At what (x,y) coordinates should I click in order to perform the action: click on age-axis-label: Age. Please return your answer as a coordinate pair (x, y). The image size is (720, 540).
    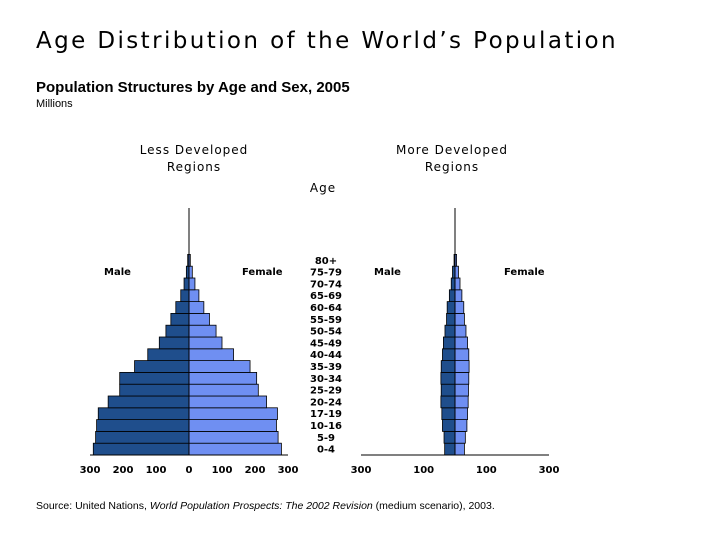
    Looking at the image, I should click on (323, 188).